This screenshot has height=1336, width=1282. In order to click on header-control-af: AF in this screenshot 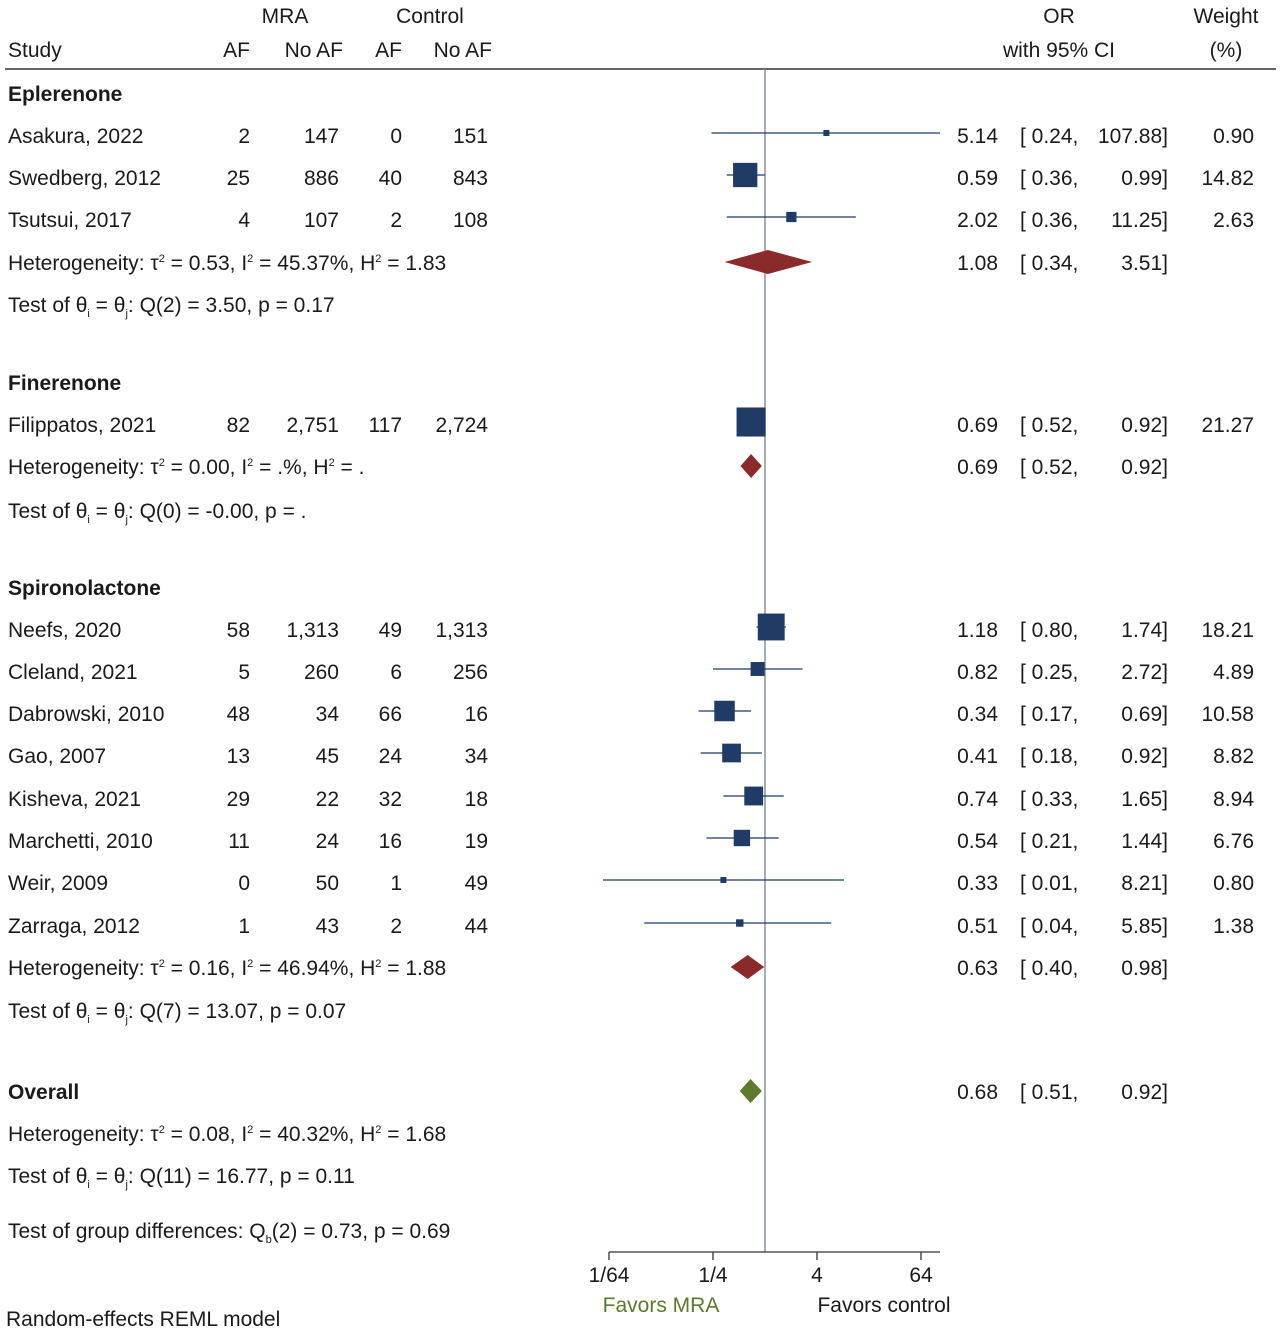, I will do `click(388, 50)`.